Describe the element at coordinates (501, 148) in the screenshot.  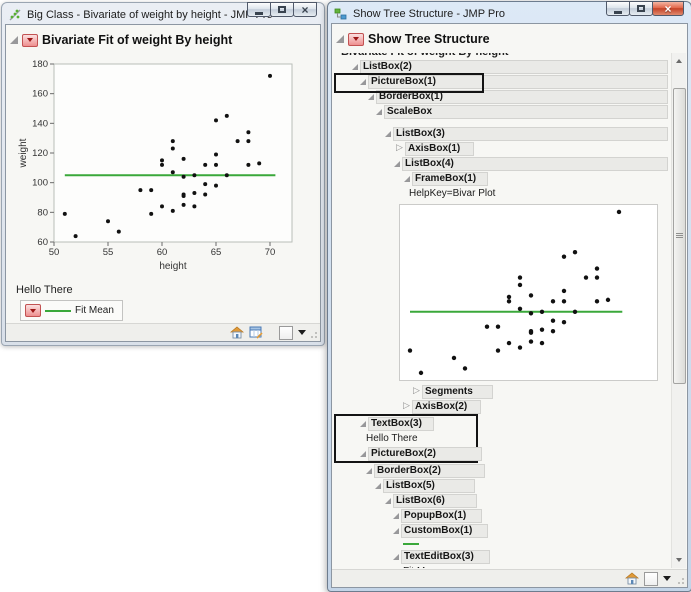
I see `tree-node-axisbox-1: ▷ AxisBox(1)` at that location.